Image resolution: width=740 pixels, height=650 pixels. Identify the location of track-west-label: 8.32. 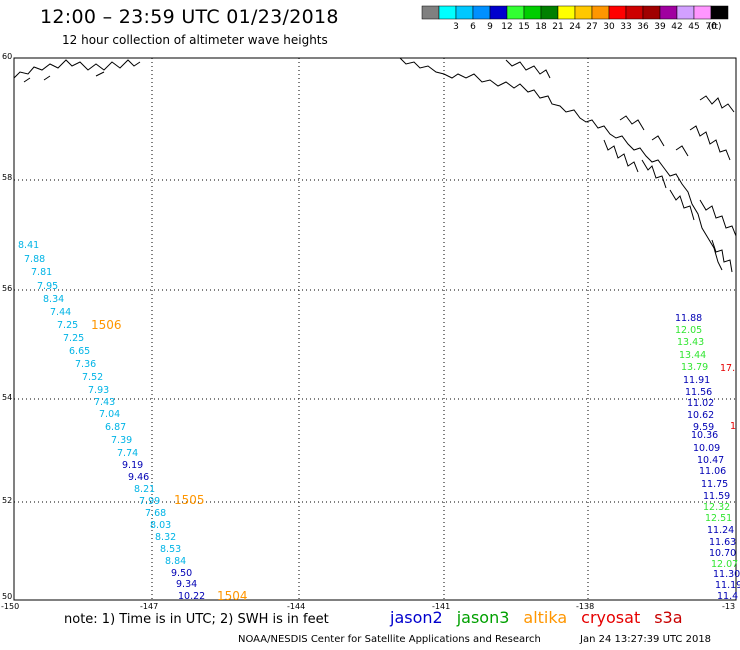
(166, 537).